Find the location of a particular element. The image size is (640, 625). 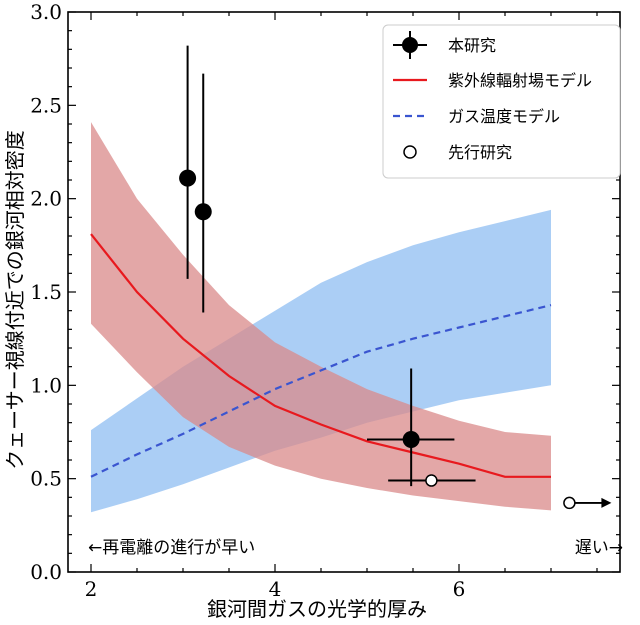

legend-label-previous-study: 先行研究 is located at coordinates (480, 152).